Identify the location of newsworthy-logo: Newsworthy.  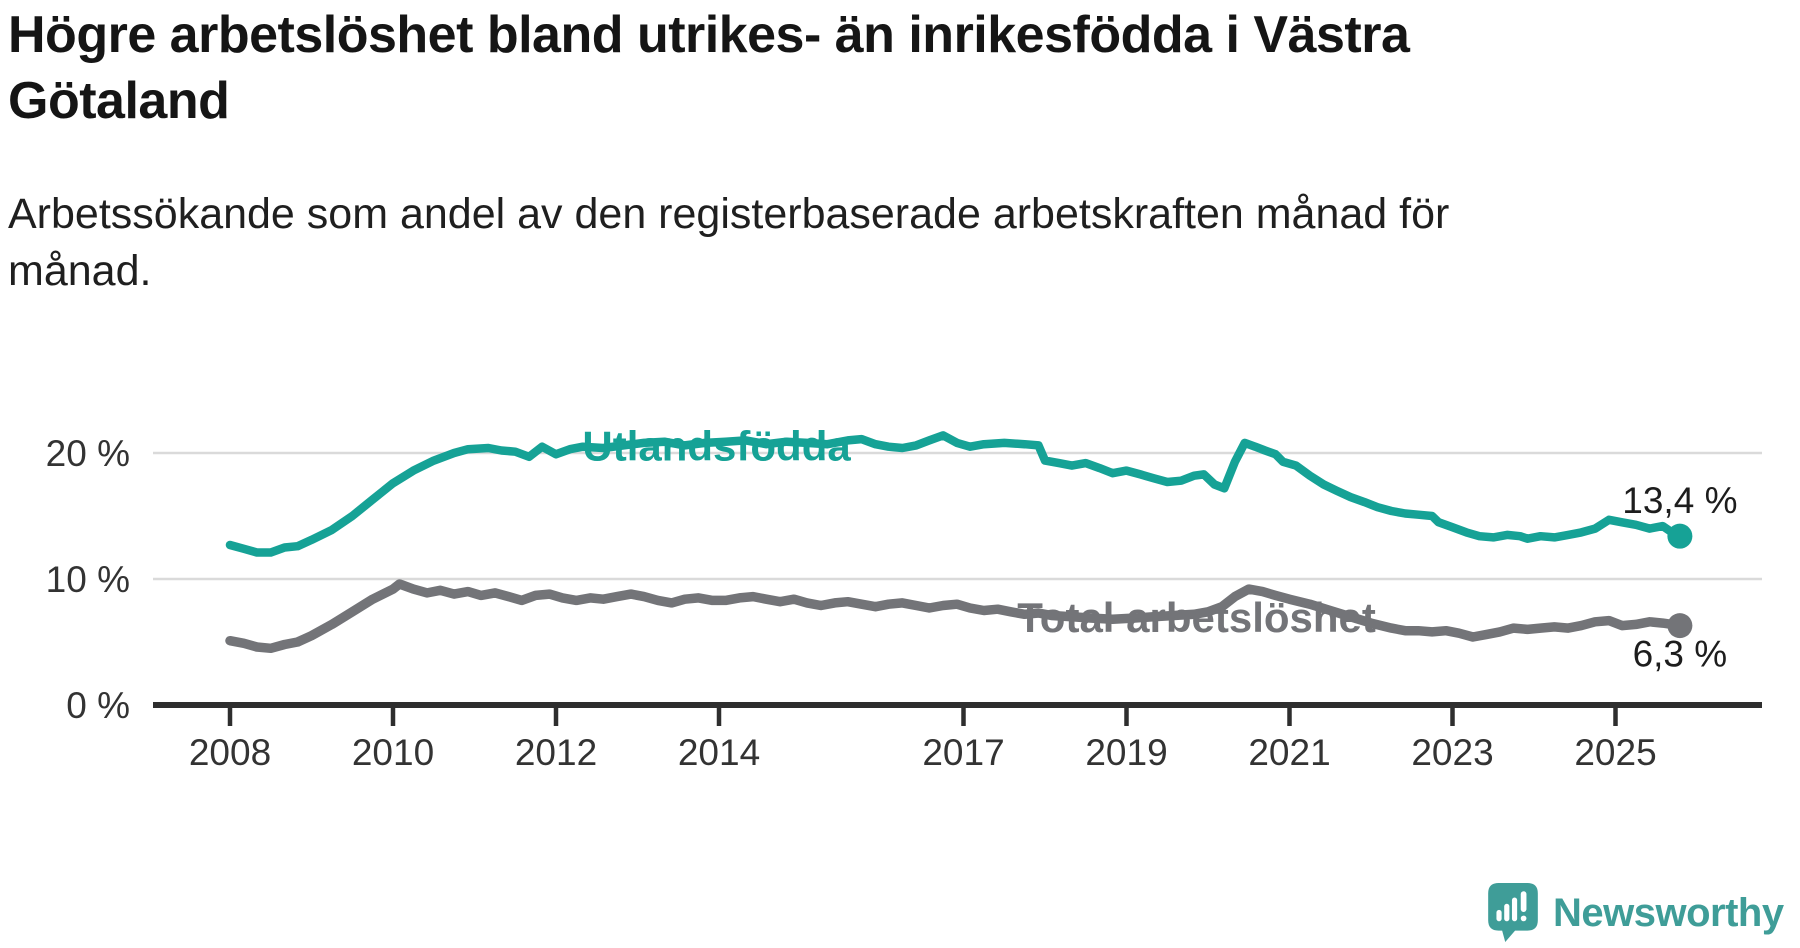
(1636, 913).